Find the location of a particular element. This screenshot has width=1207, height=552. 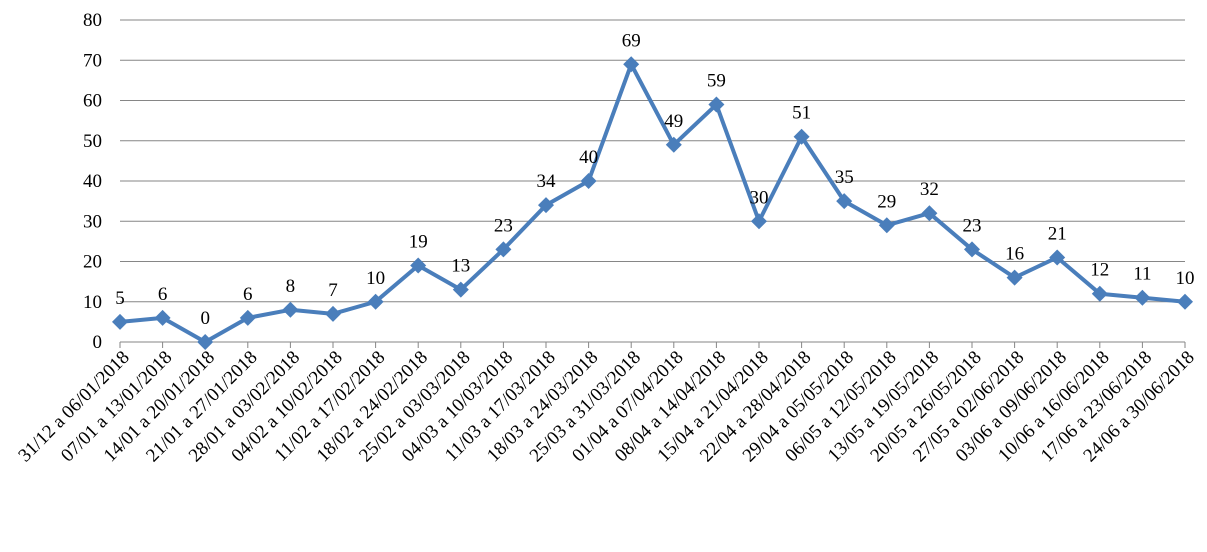

data-label: 12 is located at coordinates (1099, 270).